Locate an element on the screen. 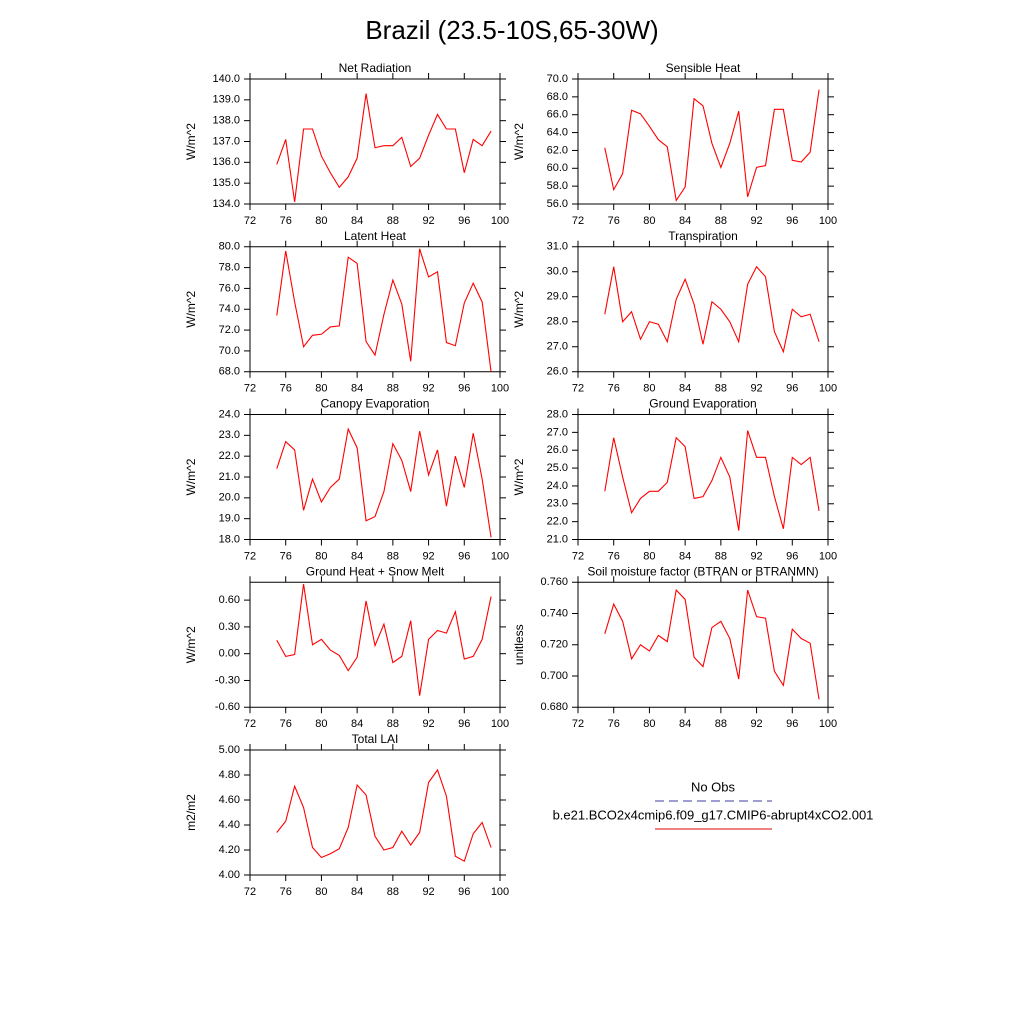 This screenshot has width=1024, height=1024. y-tick-label: 28.0 is located at coordinates (557, 414).